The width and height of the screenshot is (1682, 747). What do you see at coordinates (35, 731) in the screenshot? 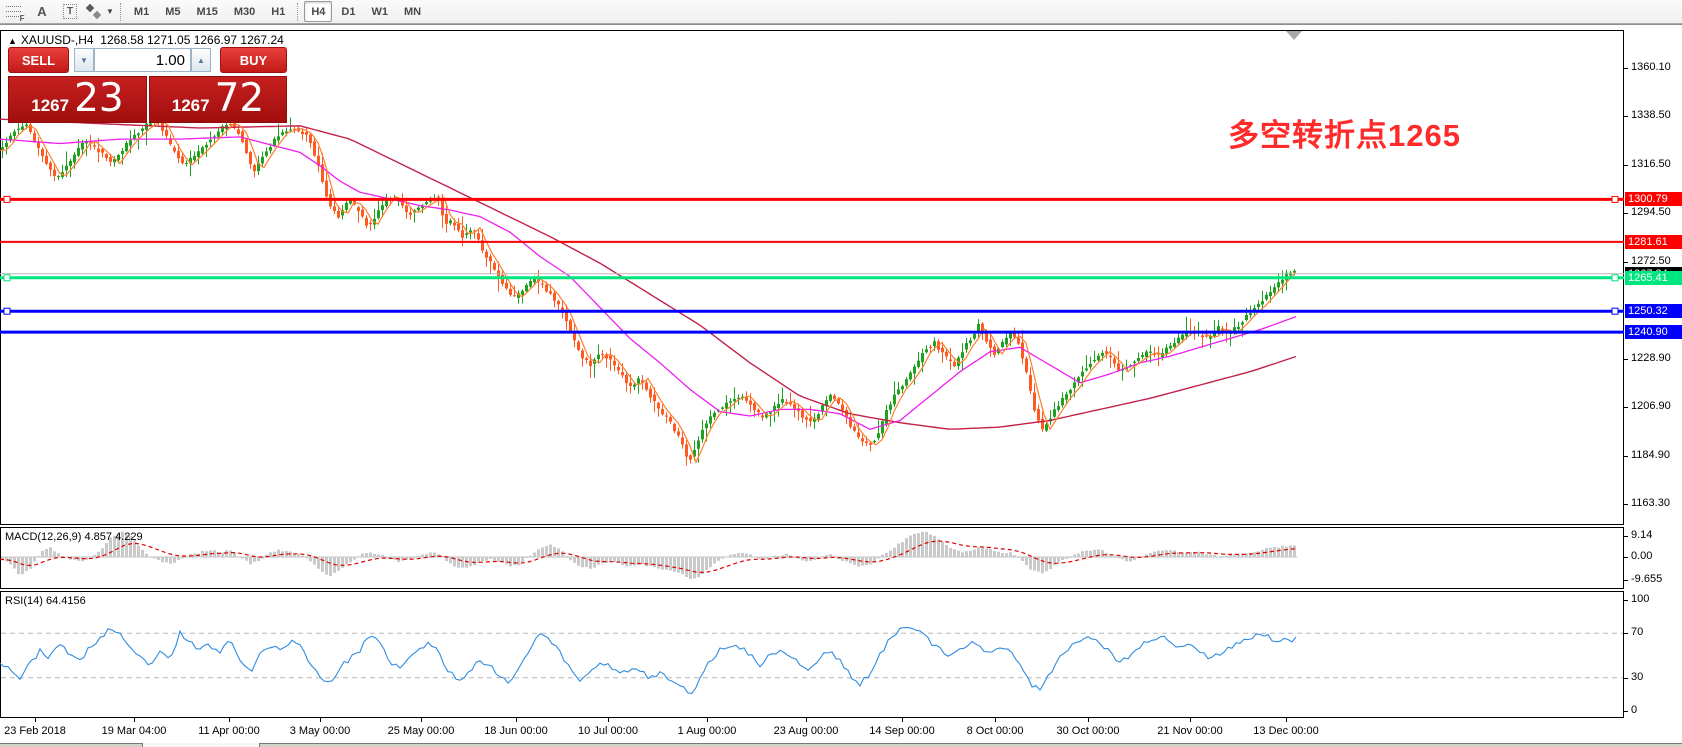
I see `time-tick-label: 23 Feb 2018` at bounding box center [35, 731].